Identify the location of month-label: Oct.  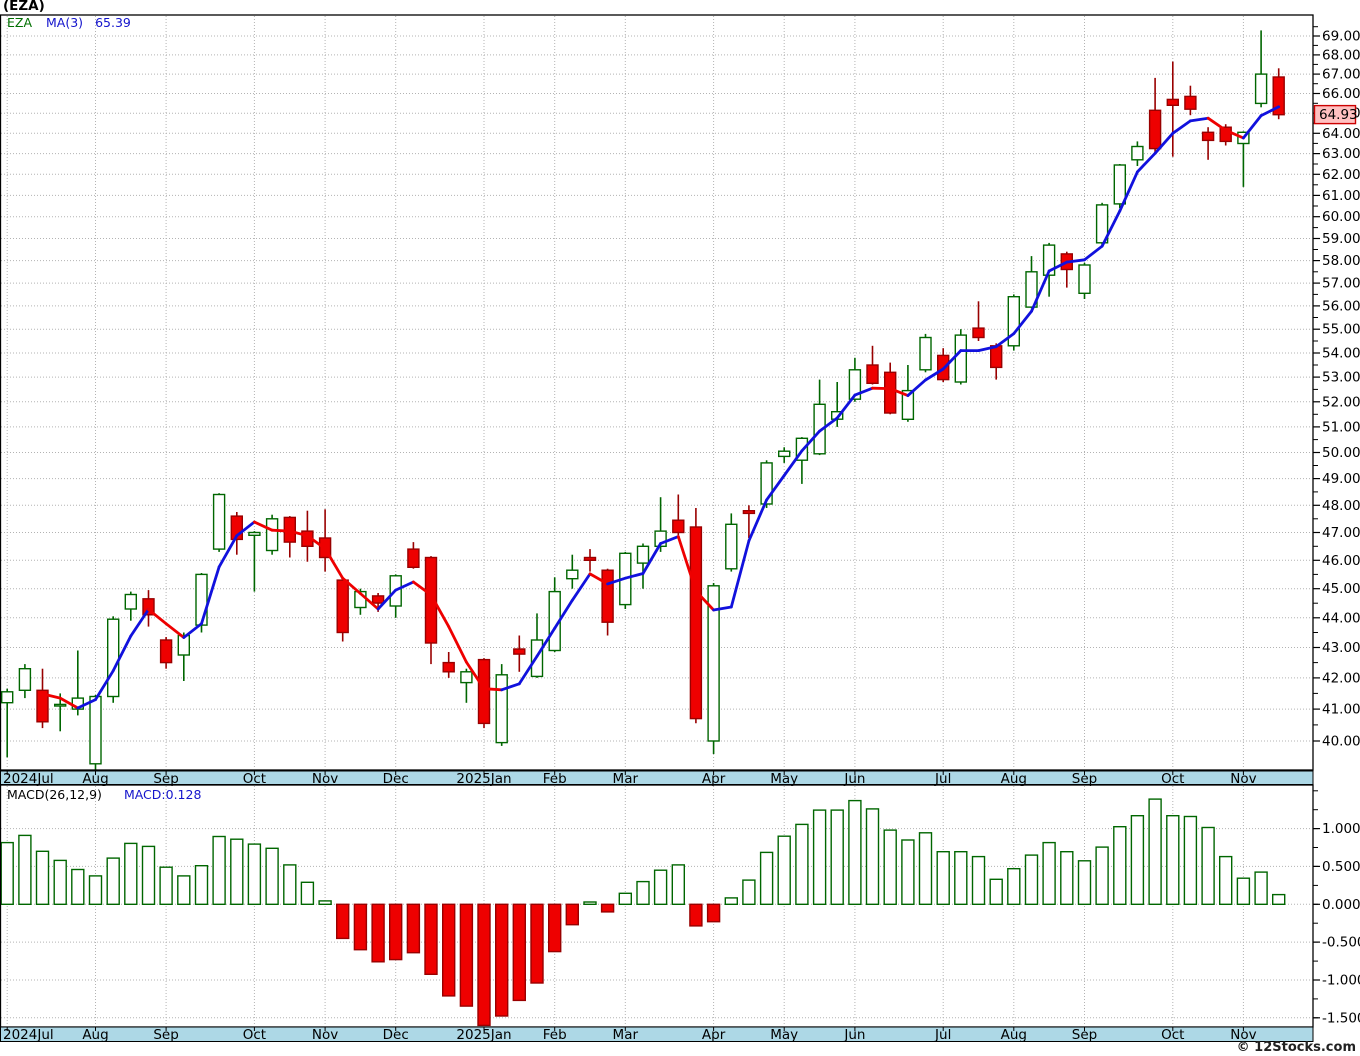
(1172, 1035).